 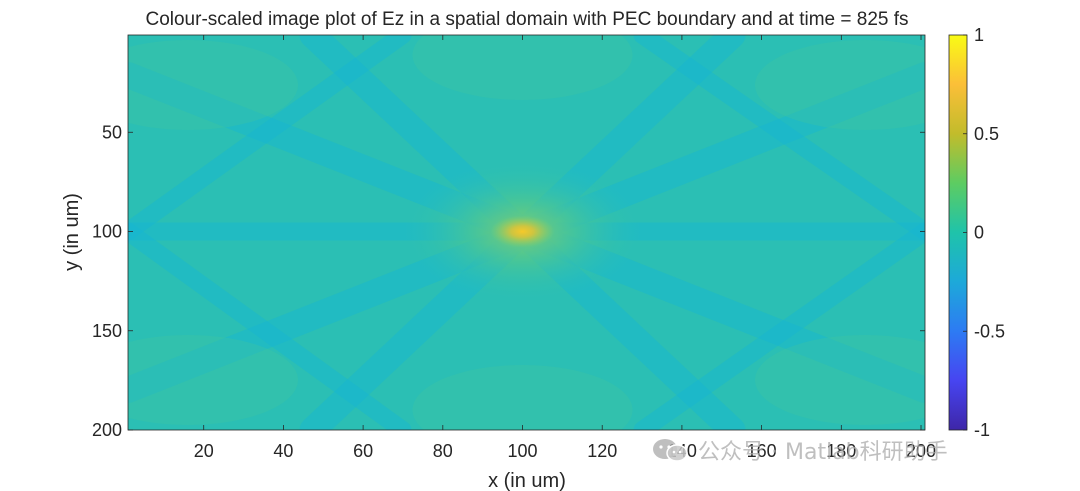 What do you see at coordinates (204, 451) in the screenshot?
I see `x-tick-label: 20` at bounding box center [204, 451].